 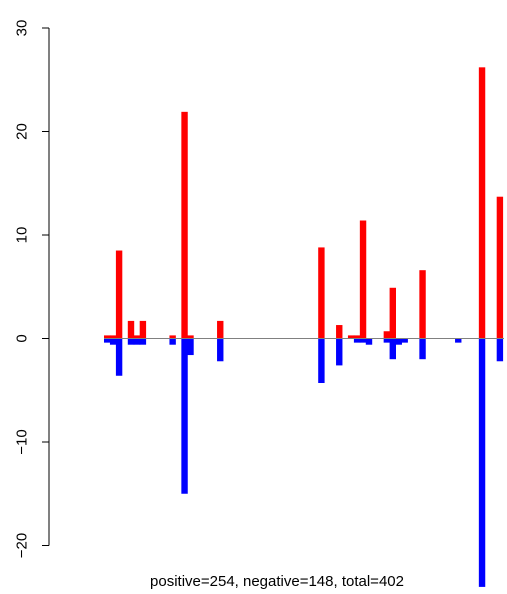 What do you see at coordinates (22, 131) in the screenshot?
I see `y-tick-label: 20` at bounding box center [22, 131].